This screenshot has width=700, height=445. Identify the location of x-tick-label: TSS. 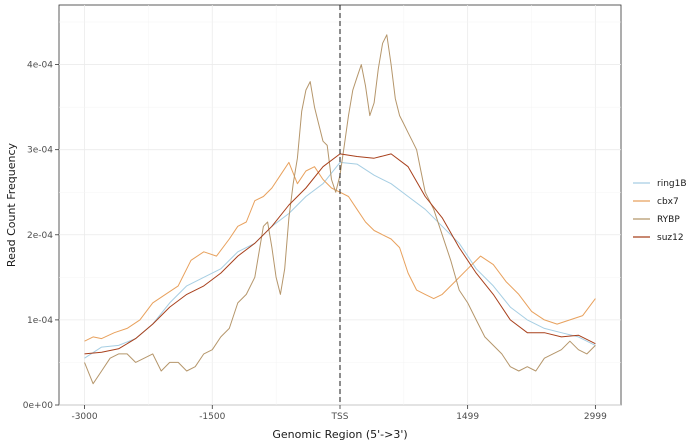
(340, 417).